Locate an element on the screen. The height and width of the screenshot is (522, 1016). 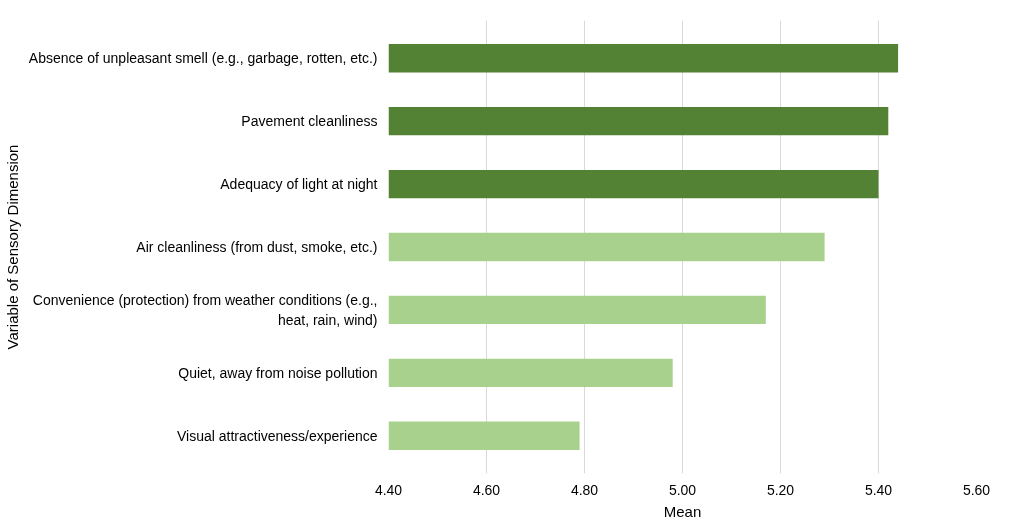
x-tick-label: 5.40 is located at coordinates (878, 489).